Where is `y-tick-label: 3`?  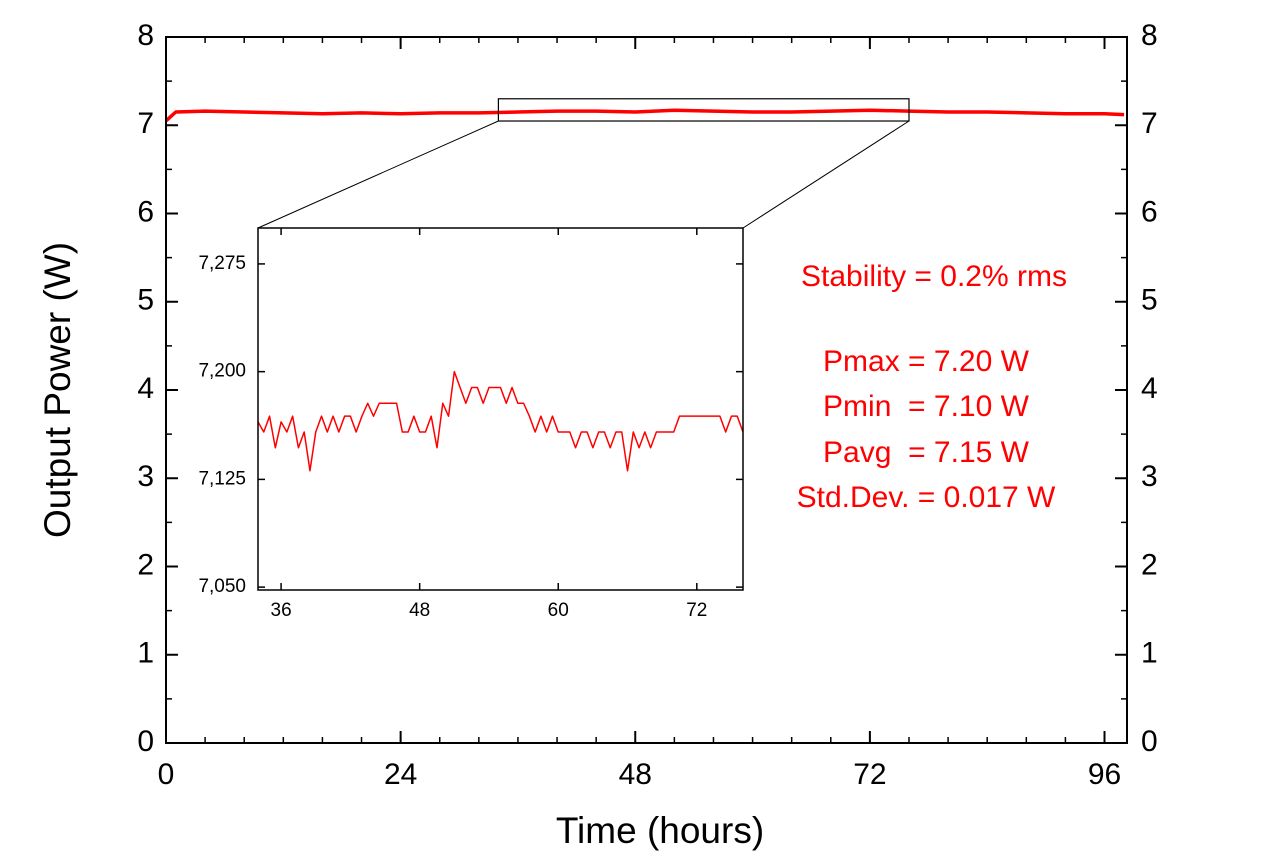 y-tick-label: 3 is located at coordinates (145, 476).